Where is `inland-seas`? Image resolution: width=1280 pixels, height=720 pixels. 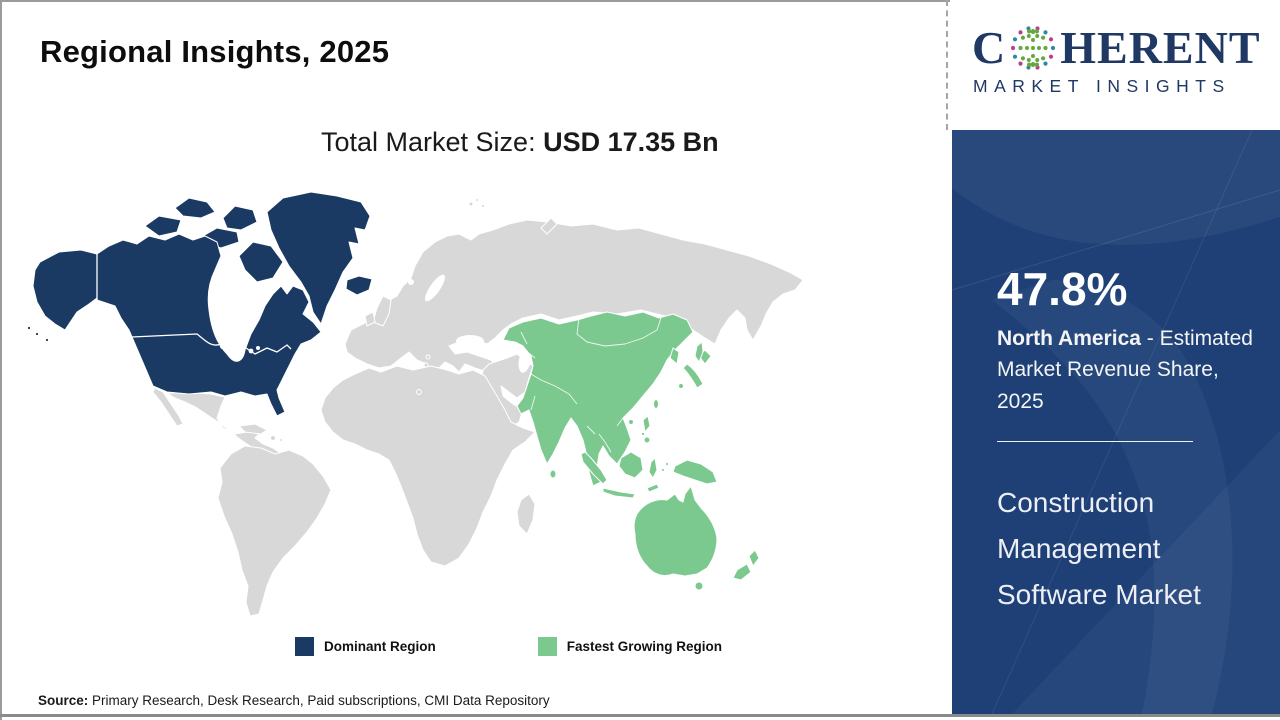
inland-seas is located at coordinates (470, 323).